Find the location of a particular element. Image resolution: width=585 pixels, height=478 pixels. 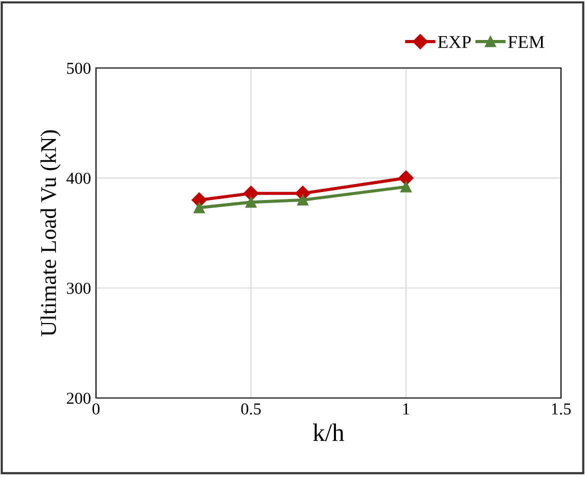

x-tick-label: 1.5 is located at coordinates (561, 409).